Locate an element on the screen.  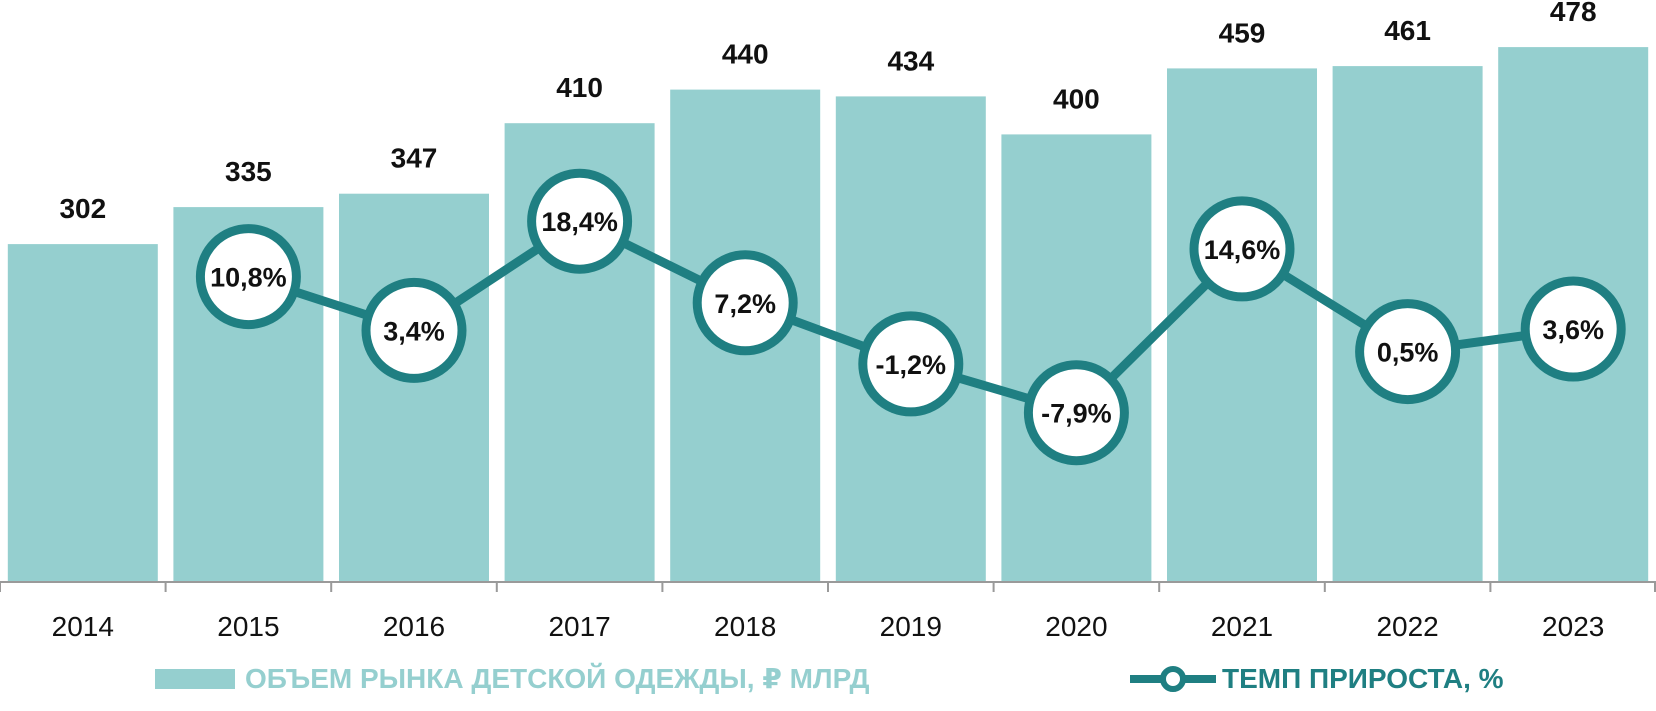
bar-value-label-2023: 478 is located at coordinates (1573, 13).